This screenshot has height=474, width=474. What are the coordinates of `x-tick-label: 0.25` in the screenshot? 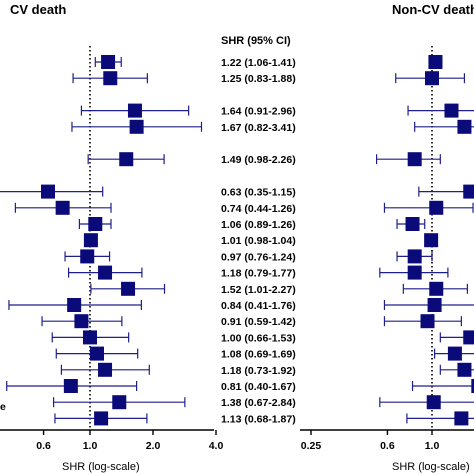 It's located at (311, 446).